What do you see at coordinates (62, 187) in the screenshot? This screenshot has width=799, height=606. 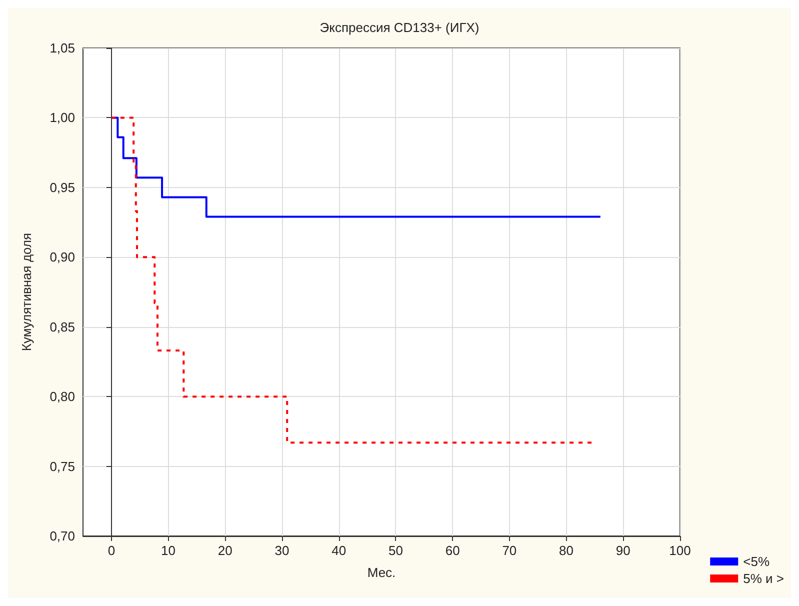 I see `y-tick-label: 0,95` at bounding box center [62, 187].